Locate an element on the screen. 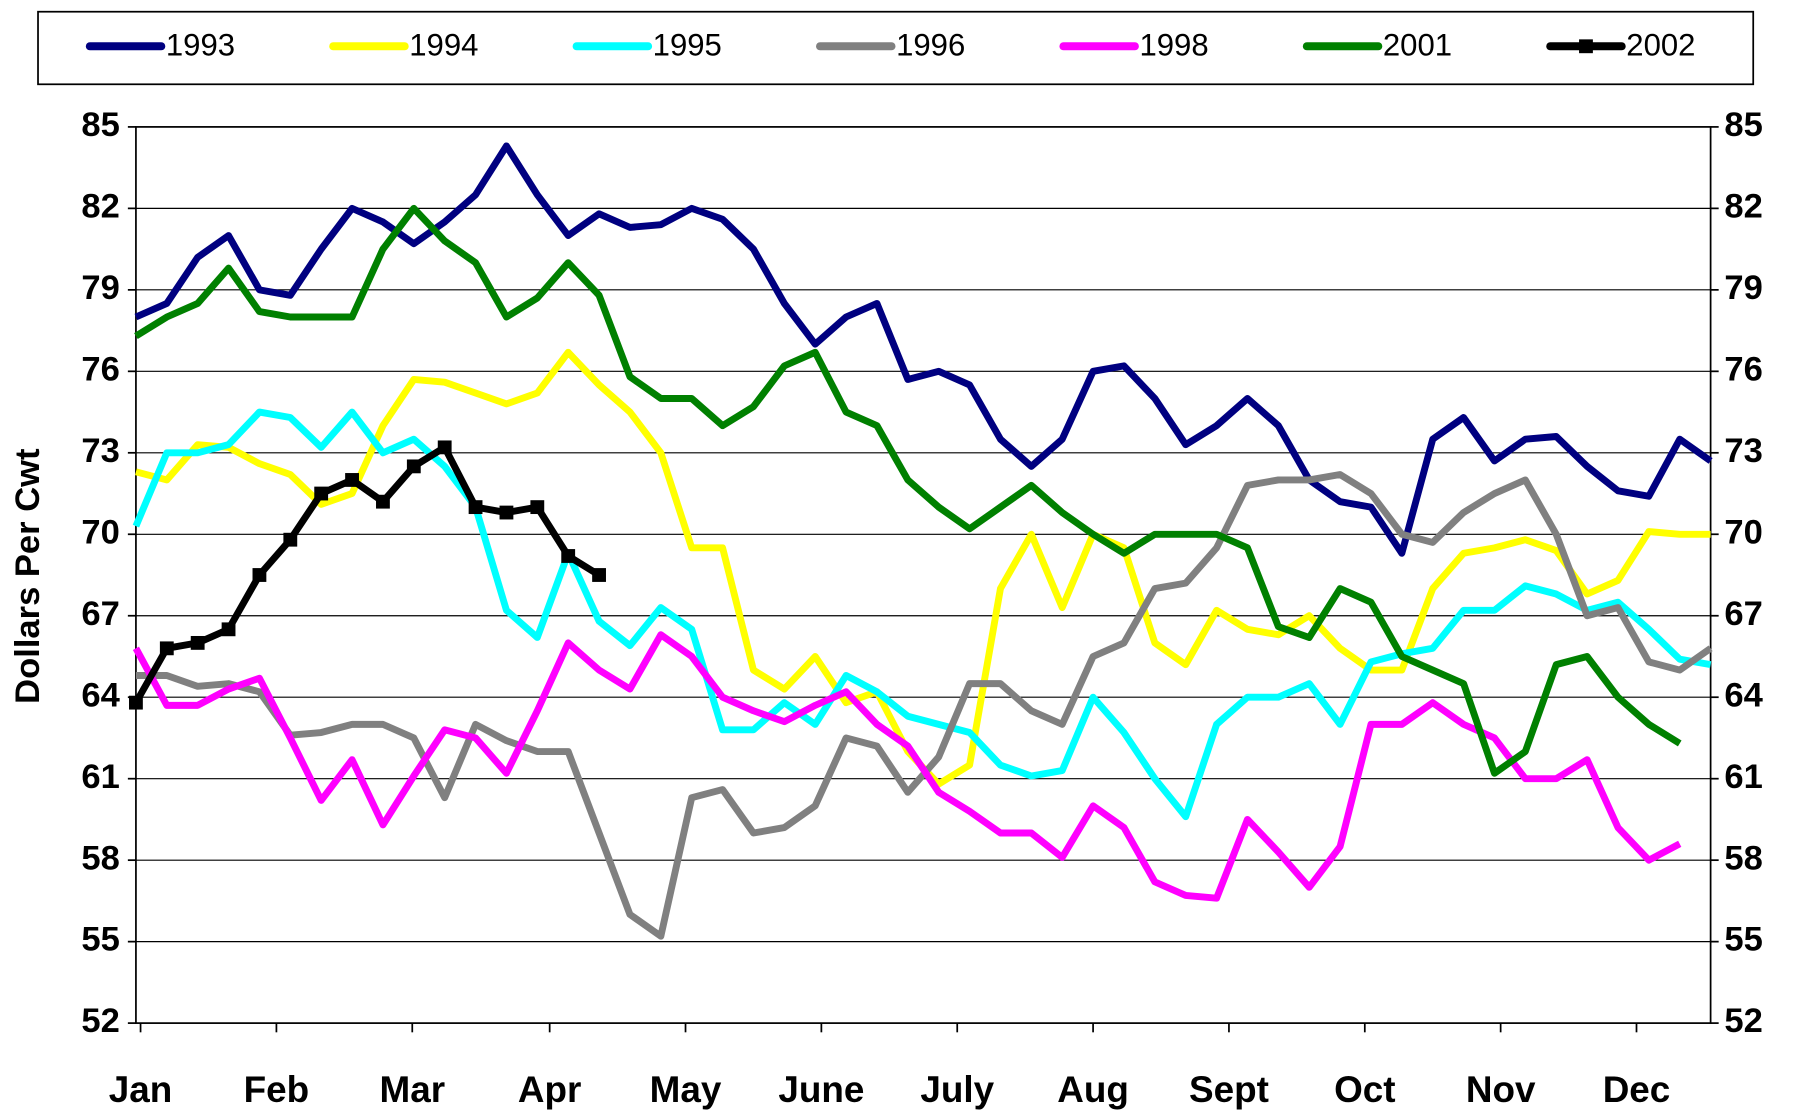 The height and width of the screenshot is (1112, 1797). legend-label: 1993 is located at coordinates (200, 45).